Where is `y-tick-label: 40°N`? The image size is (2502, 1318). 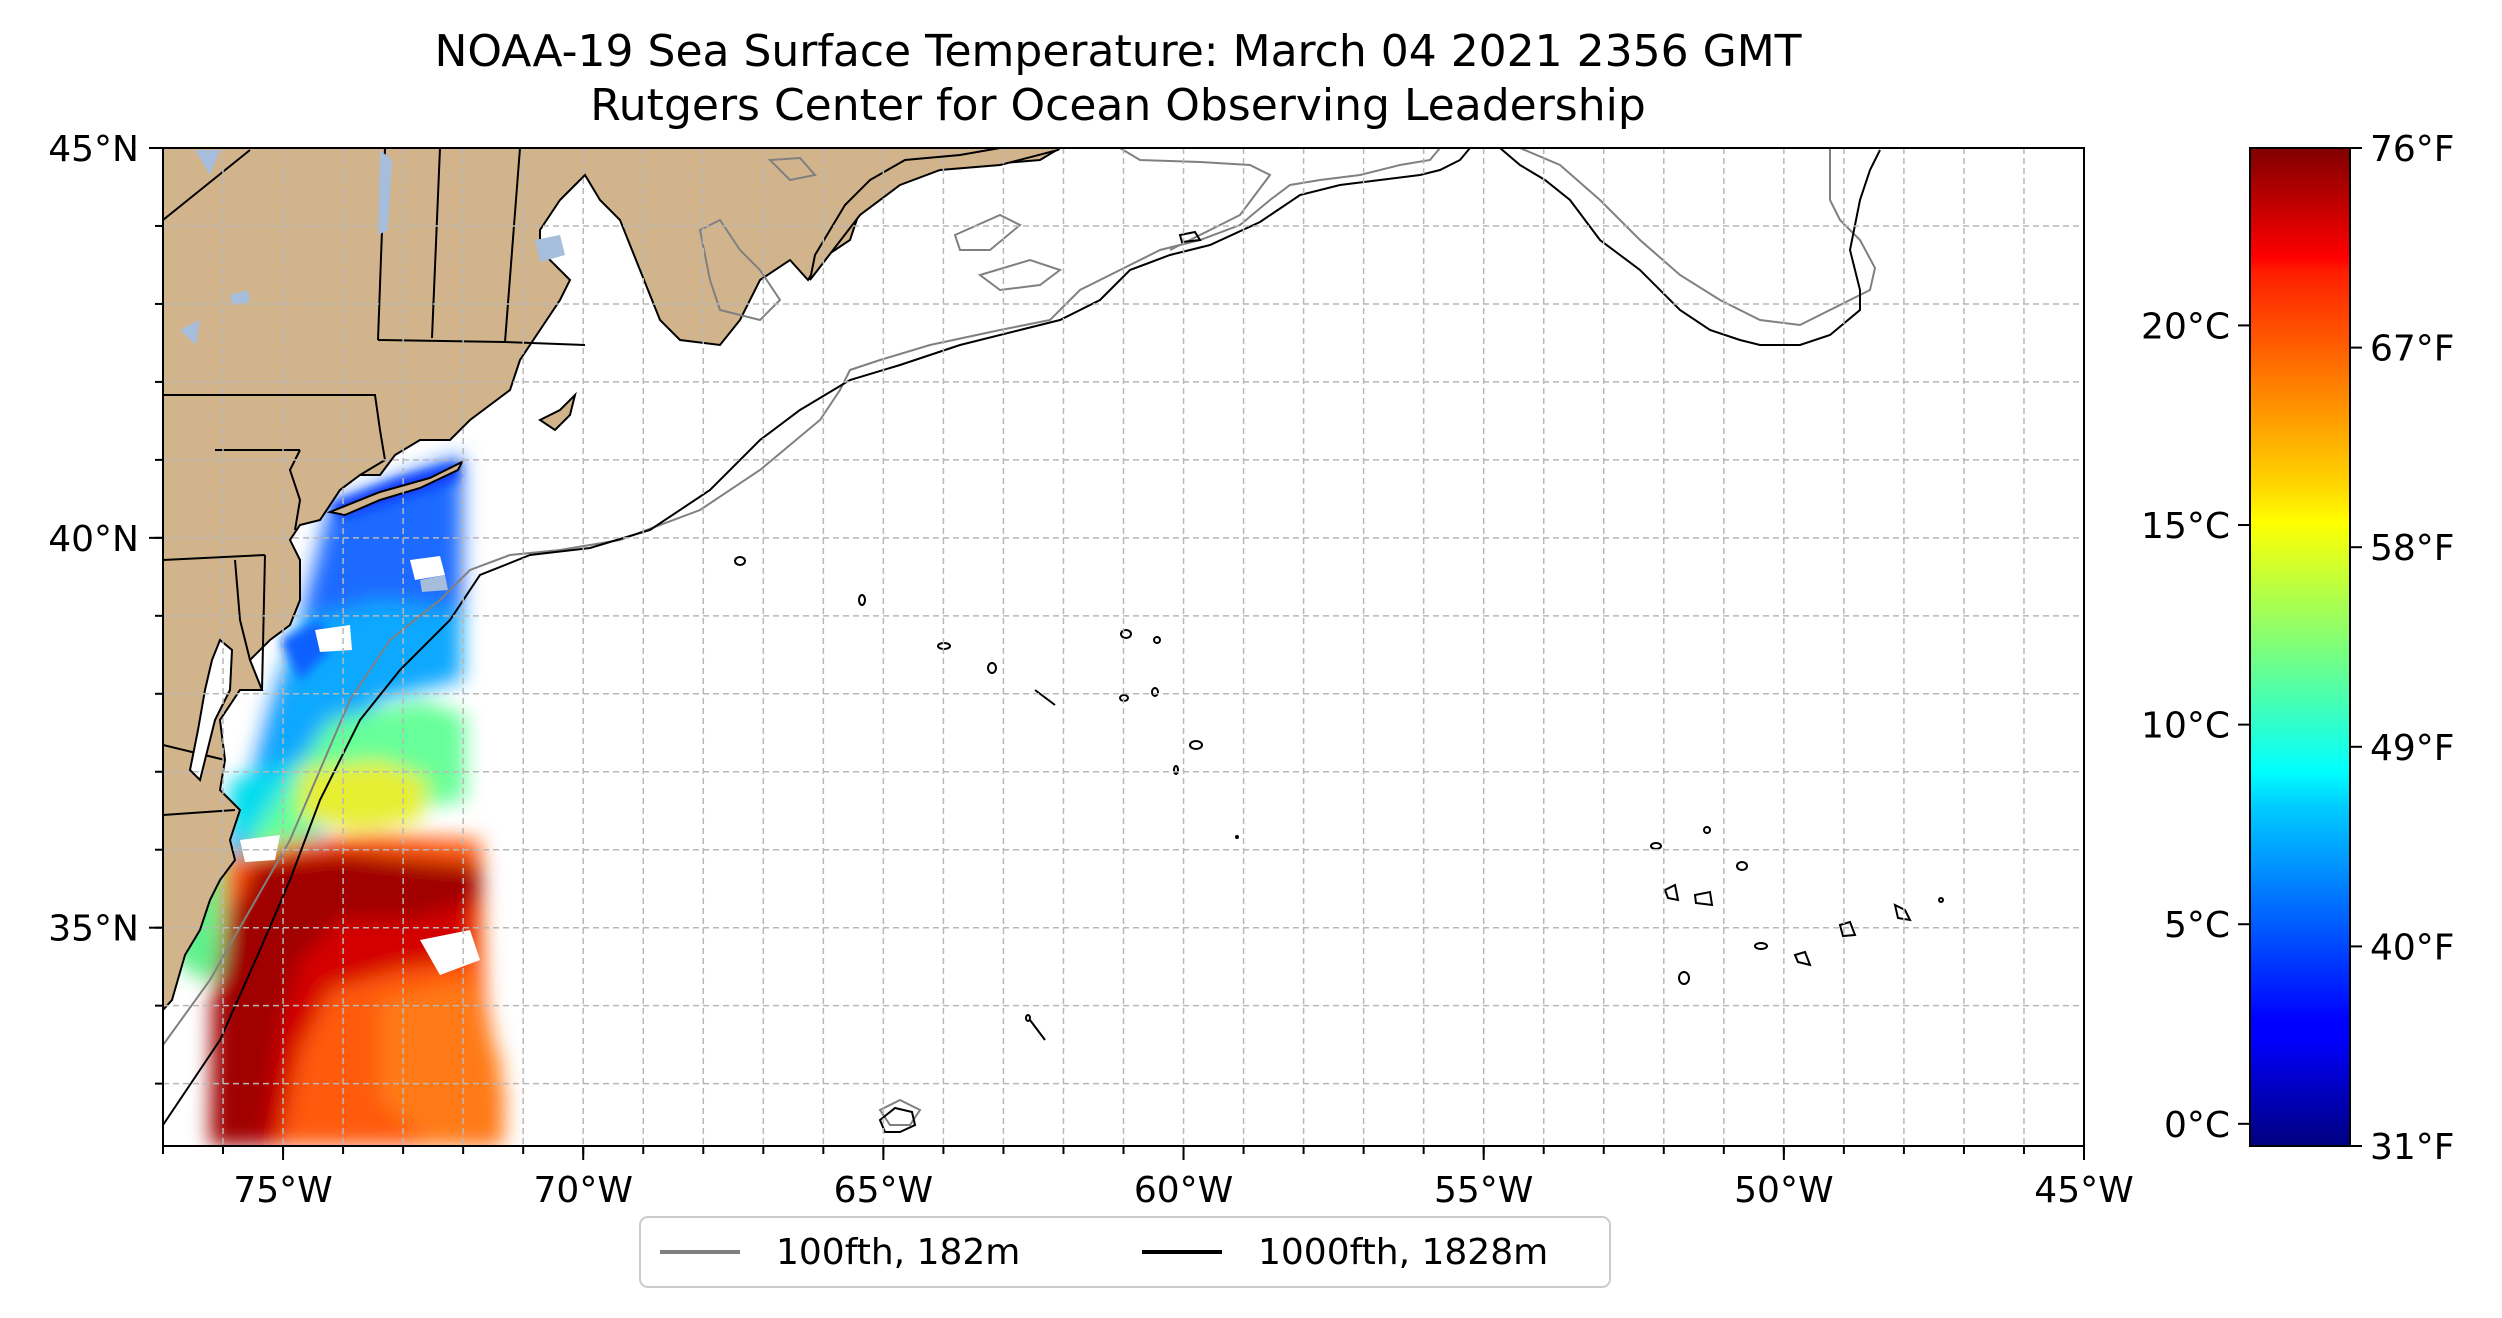 y-tick-label: 40°N is located at coordinates (93, 539).